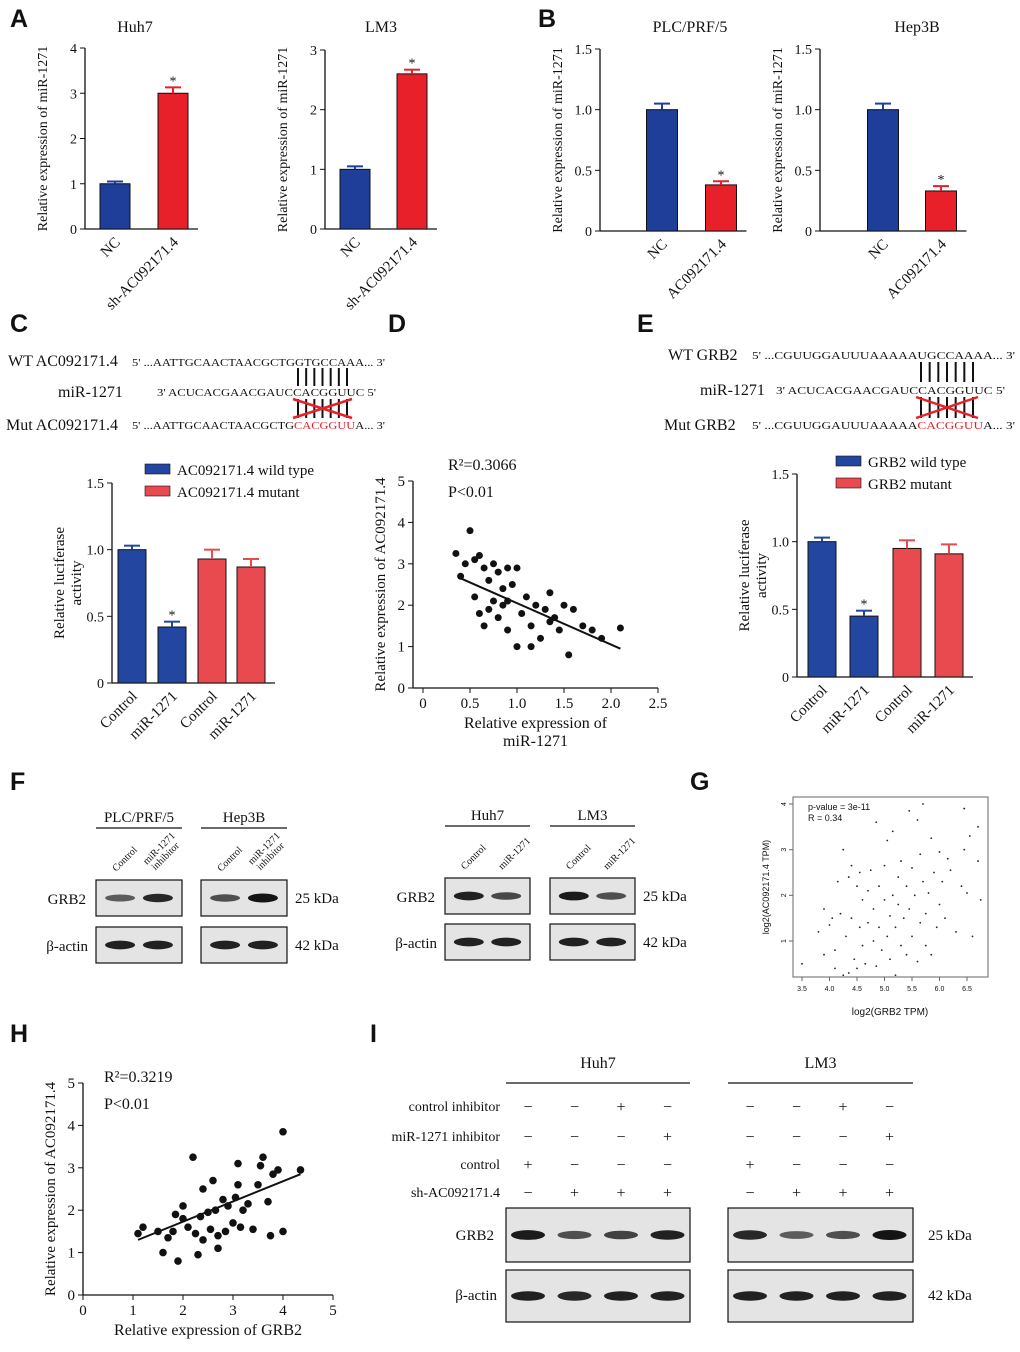 This screenshot has height=1352, width=1020. Describe the element at coordinates (700, 425) in the screenshot. I see `mut-label: Mut GRB2` at that location.